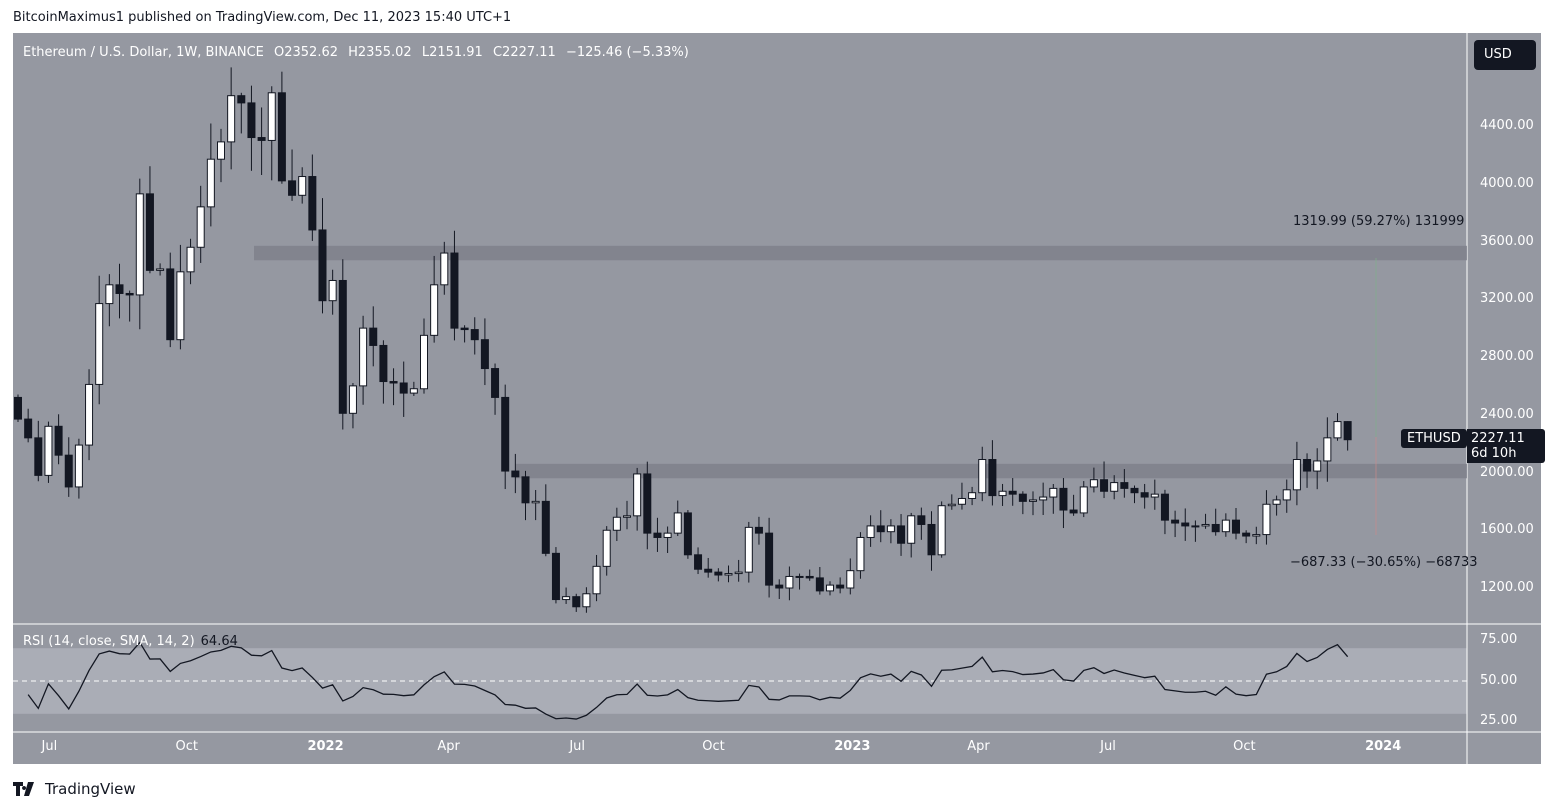 Image resolution: width=1556 pixels, height=809 pixels. Describe the element at coordinates (109, 641) in the screenshot. I see `rsi-label: RSI (14, close, SMA, 14, 2)` at that location.